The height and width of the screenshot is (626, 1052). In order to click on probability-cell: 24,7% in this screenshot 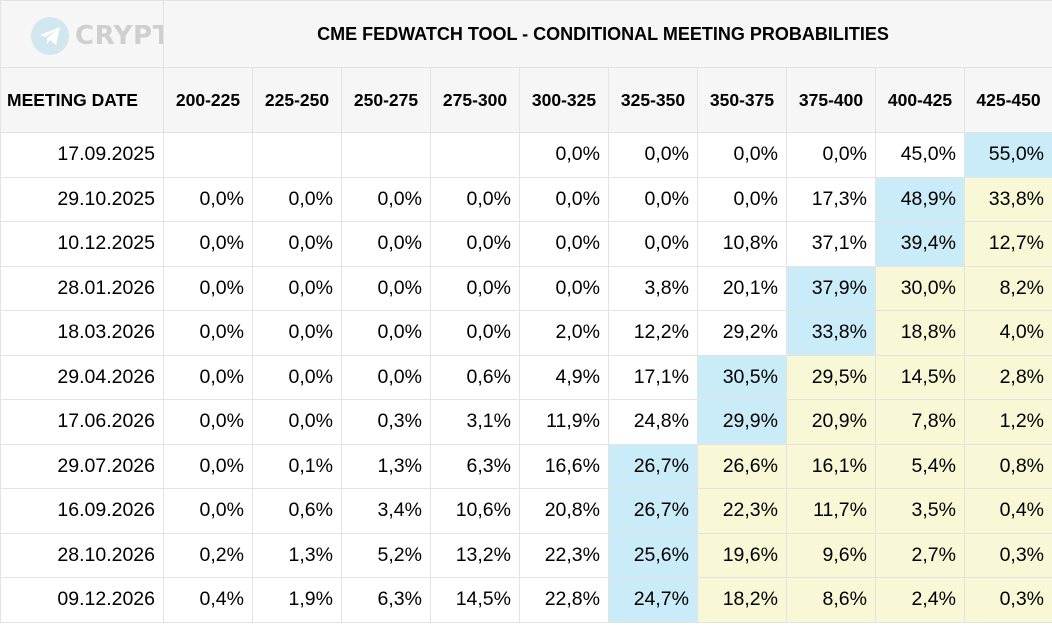, I will do `click(653, 600)`.